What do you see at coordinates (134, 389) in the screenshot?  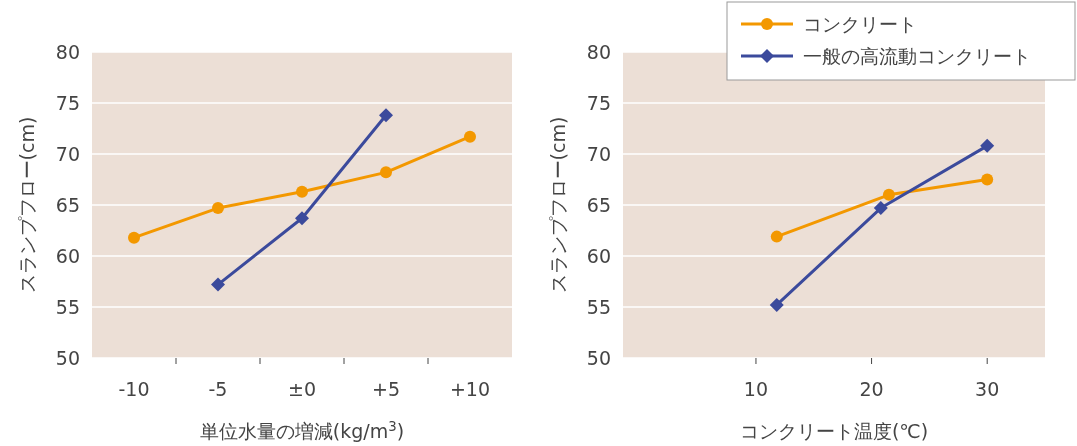 I see `x-tick-label: -10` at bounding box center [134, 389].